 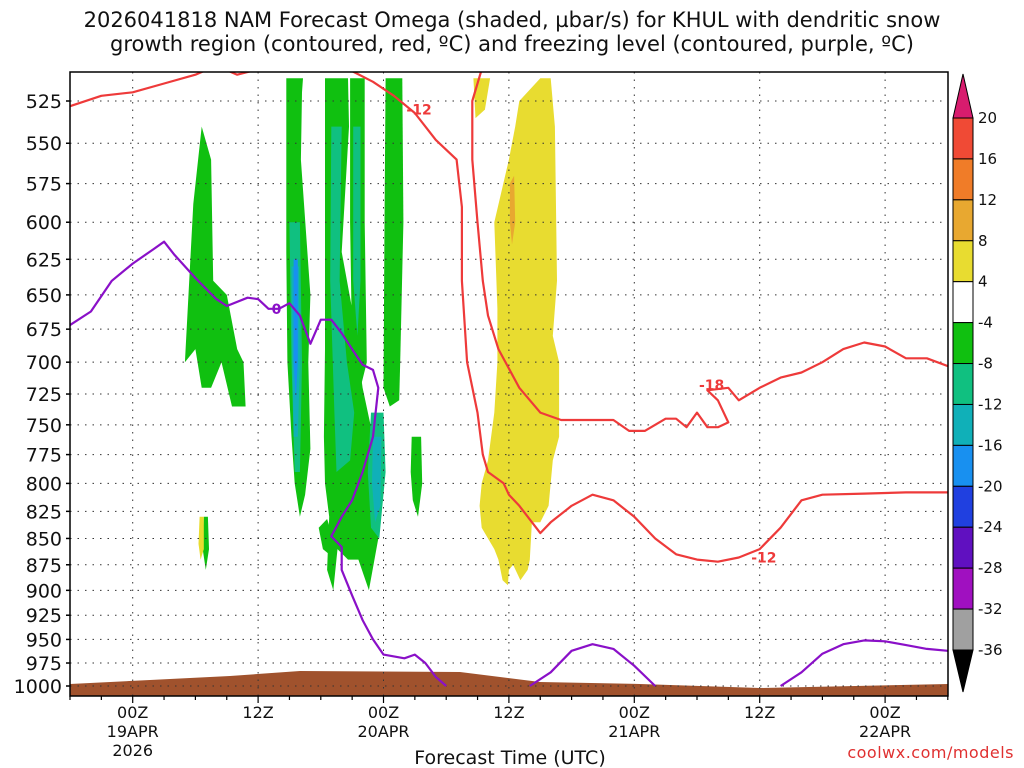 What do you see at coordinates (977, 383) in the screenshot?
I see `colorbar: 20 16 12 8 4 -4 -8 -12 -16 -20 -24 -28 -32 -36` at bounding box center [977, 383].